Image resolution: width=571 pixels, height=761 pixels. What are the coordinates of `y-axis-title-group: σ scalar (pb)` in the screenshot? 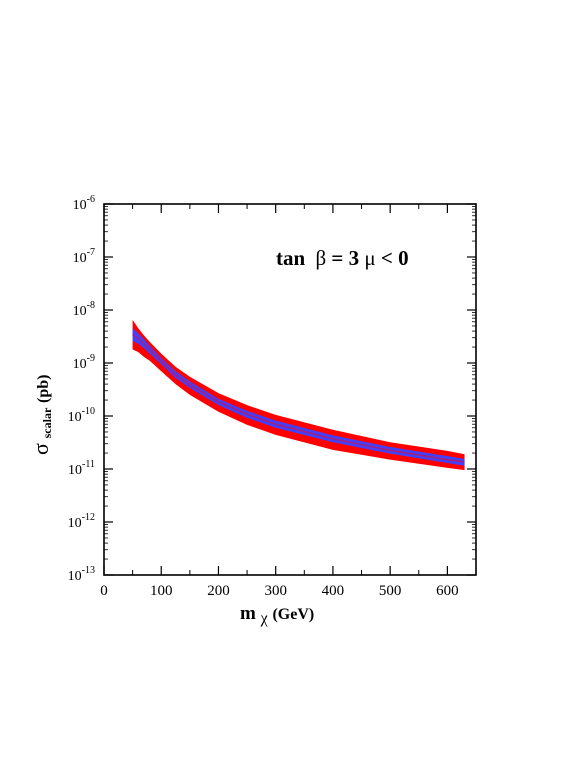 It's located at (42, 415).